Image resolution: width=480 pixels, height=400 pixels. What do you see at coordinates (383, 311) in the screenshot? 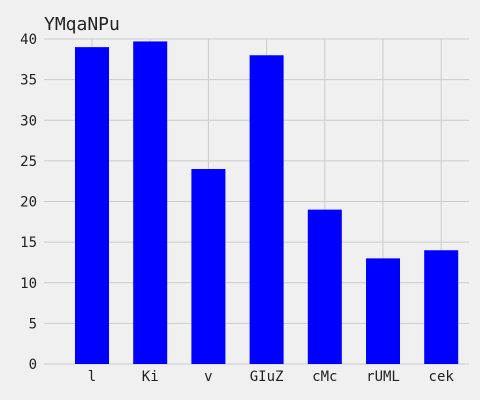
I see `bar-rUML` at bounding box center [383, 311].